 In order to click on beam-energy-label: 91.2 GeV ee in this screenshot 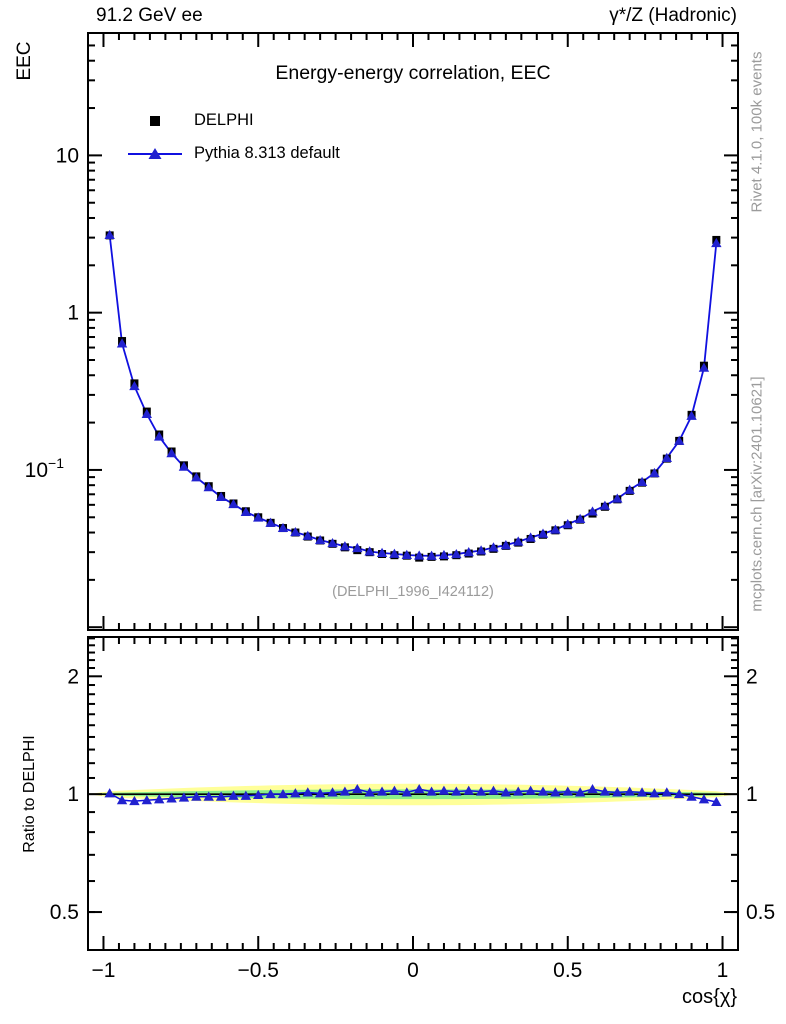, I will do `click(149, 15)`.